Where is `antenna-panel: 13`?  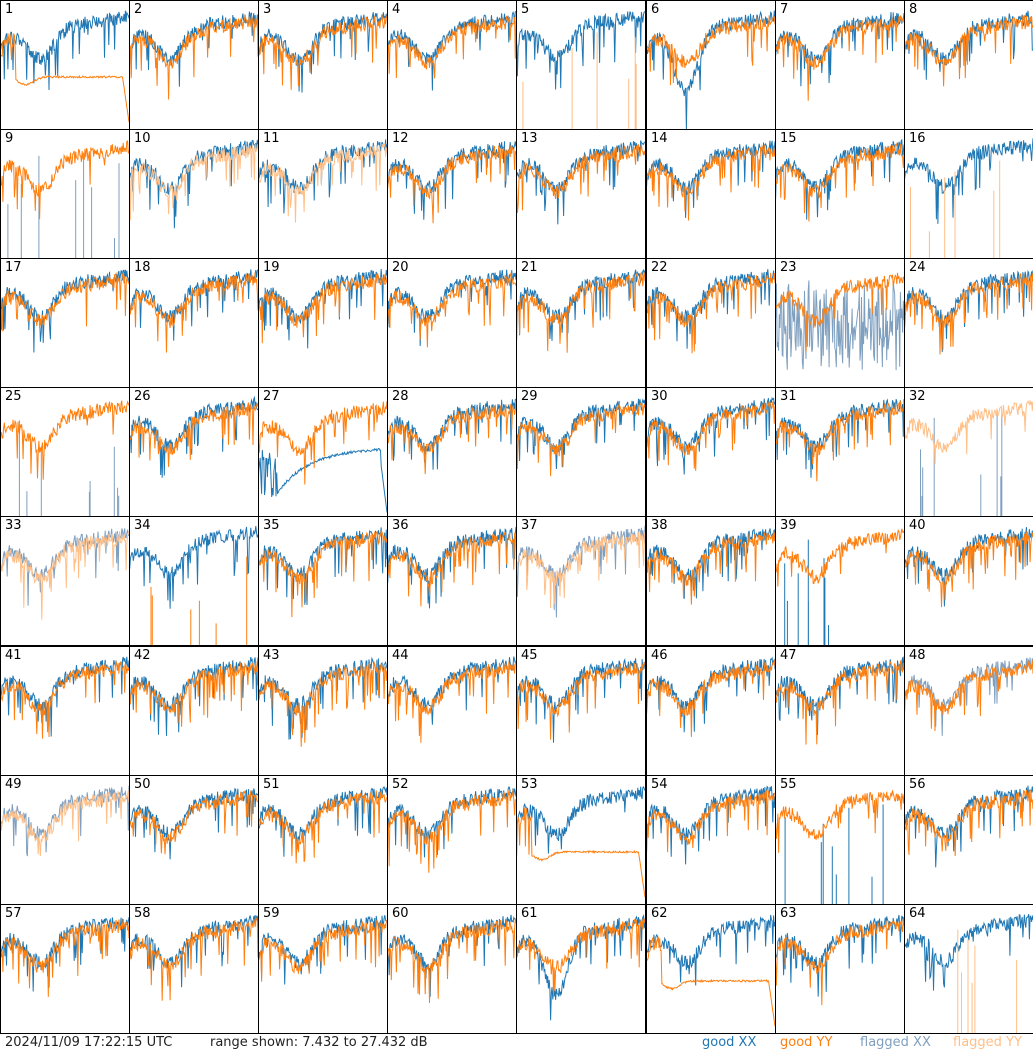
antenna-panel: 13 is located at coordinates (581, 194).